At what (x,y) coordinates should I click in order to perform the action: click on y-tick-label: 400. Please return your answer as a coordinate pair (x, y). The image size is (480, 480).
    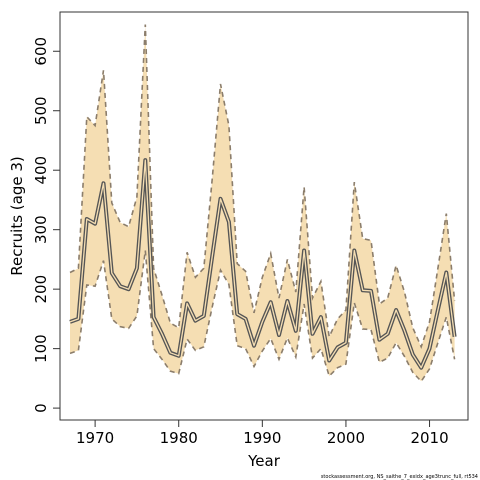
    Looking at the image, I should click on (41, 170).